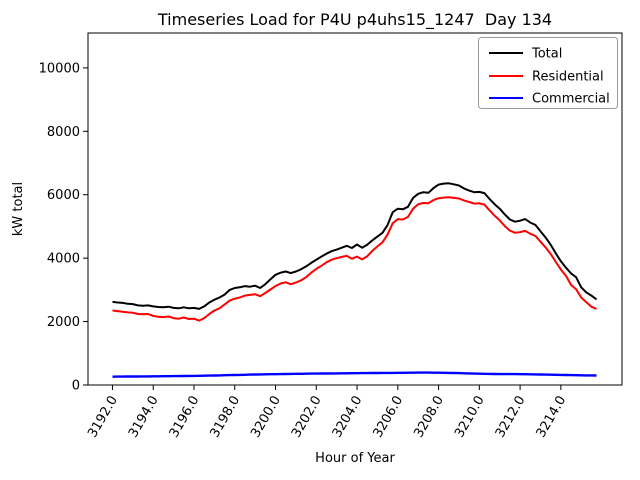 The height and width of the screenshot is (480, 640). I want to click on x-tick-label: 3214.0, so click(552, 417).